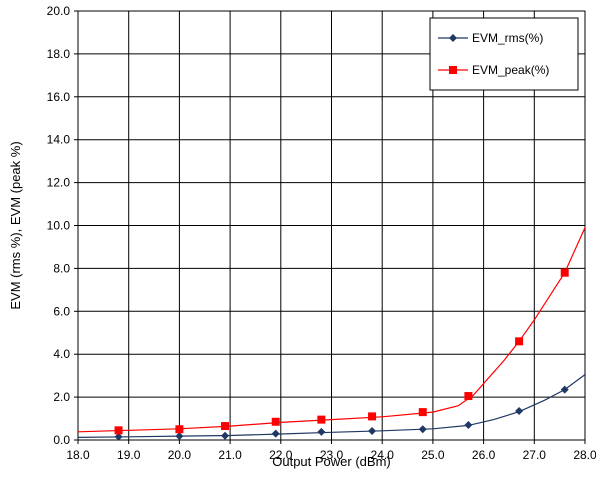 Image resolution: width=596 pixels, height=493 pixels. I want to click on y-tick-label: 8.0, so click(61, 268).